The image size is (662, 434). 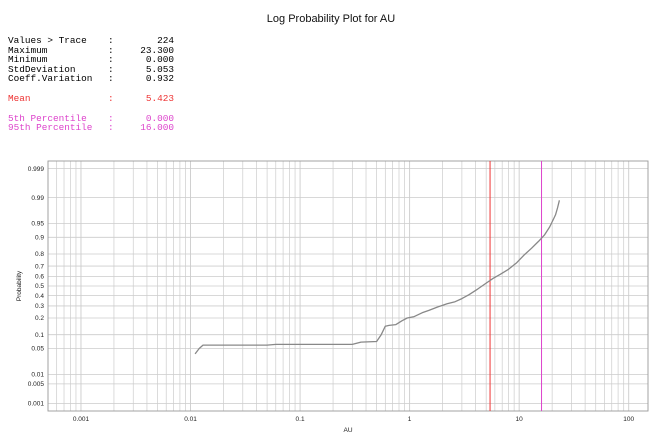 I want to click on y-tick-label: 0.9, so click(x=39, y=238).